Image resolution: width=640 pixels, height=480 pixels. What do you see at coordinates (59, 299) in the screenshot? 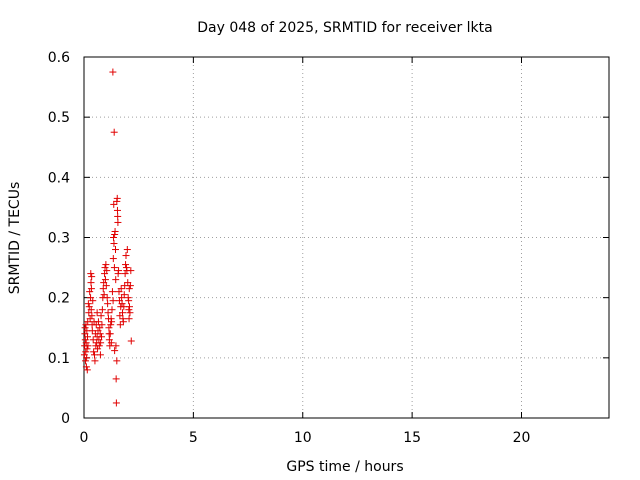
I see `y-tick-label: 0.2` at bounding box center [59, 299].